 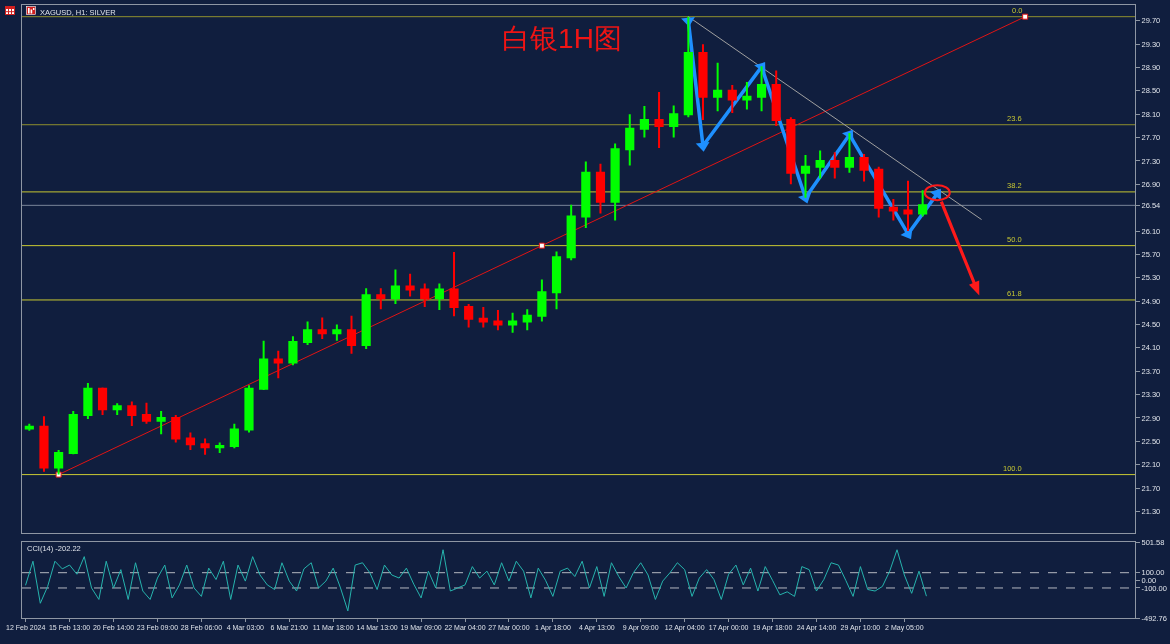 I want to click on text: 白银1H图, so click(x=562, y=38).